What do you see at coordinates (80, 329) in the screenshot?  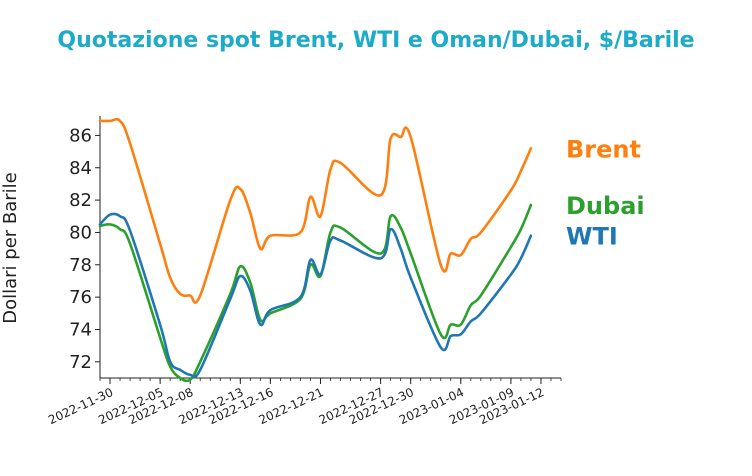 I see `y-tick-label: 74` at bounding box center [80, 329].